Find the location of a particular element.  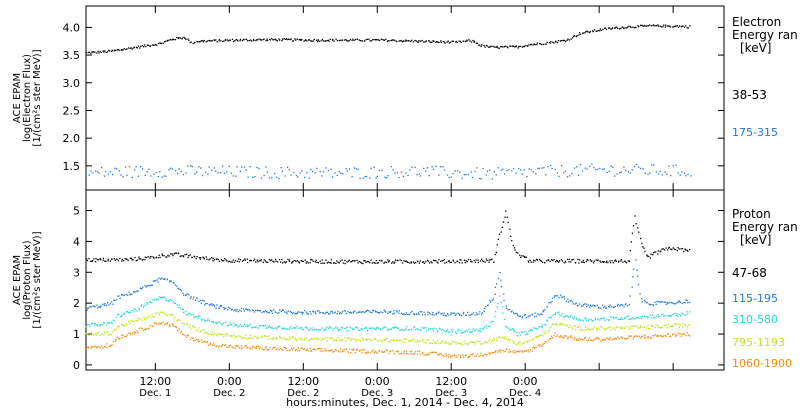

proton-legend-series-115-195: 115-195 is located at coordinates (755, 298).